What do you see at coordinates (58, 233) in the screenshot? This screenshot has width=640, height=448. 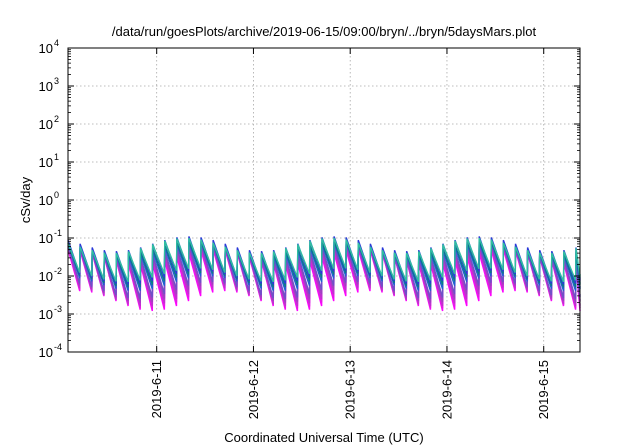 I see `y-tick-exponent: -1` at bounding box center [58, 233].